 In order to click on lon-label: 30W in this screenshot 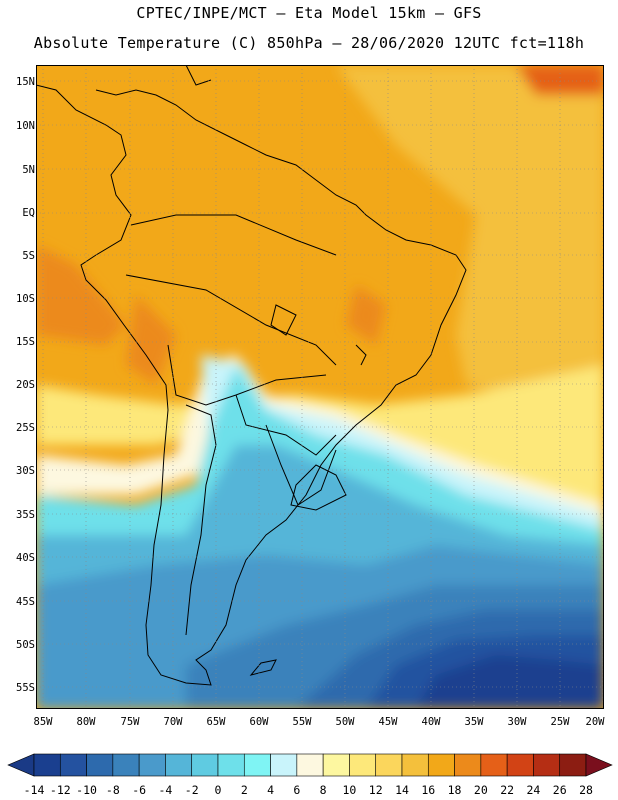, I will do `click(517, 722)`.